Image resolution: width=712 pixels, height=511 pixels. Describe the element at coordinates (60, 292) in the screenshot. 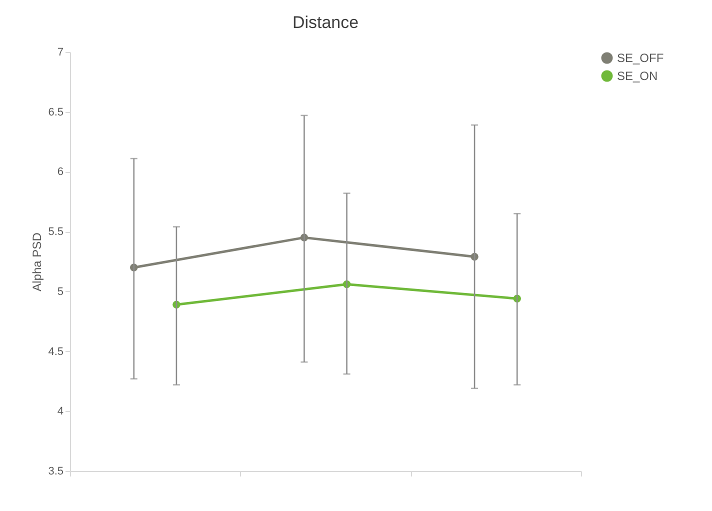

I see `y-tick-label: 5` at that location.